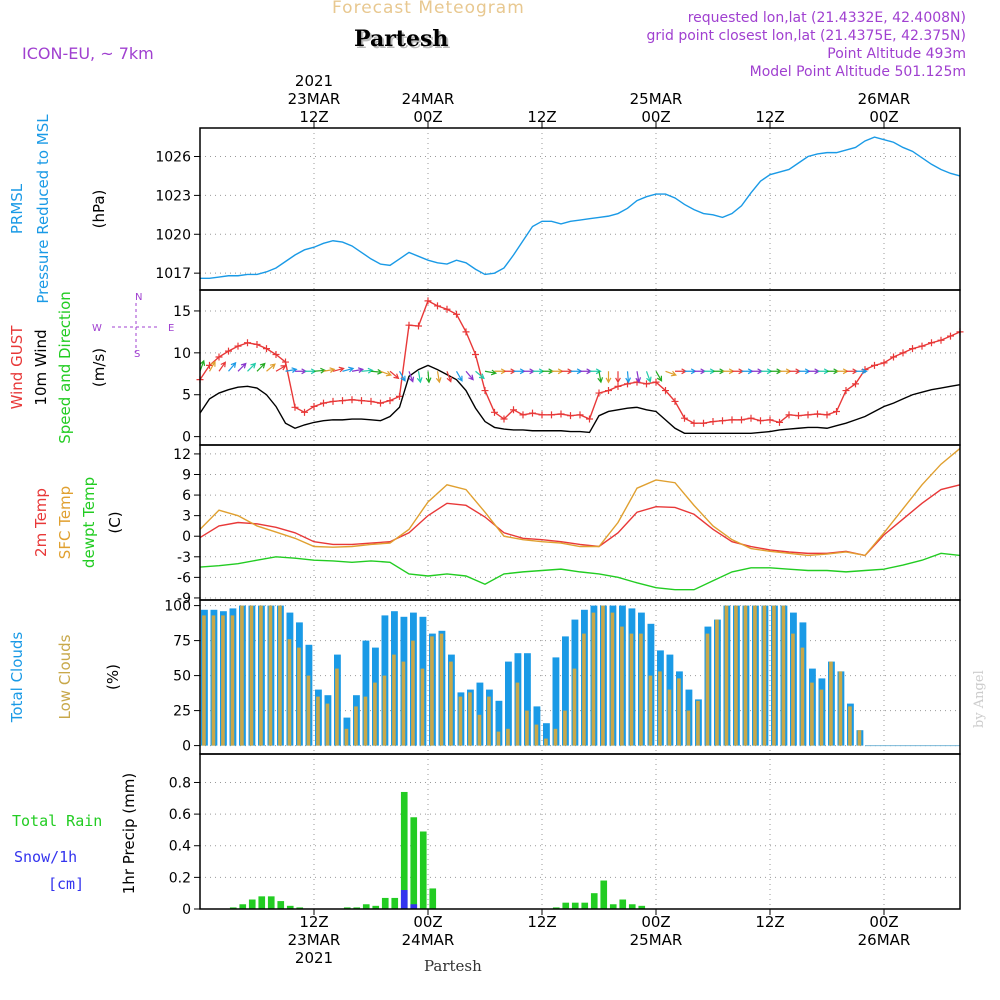 The height and width of the screenshot is (1000, 1000). Describe the element at coordinates (41, 522) in the screenshot. I see `temperature-label: 2m Temp` at that location.